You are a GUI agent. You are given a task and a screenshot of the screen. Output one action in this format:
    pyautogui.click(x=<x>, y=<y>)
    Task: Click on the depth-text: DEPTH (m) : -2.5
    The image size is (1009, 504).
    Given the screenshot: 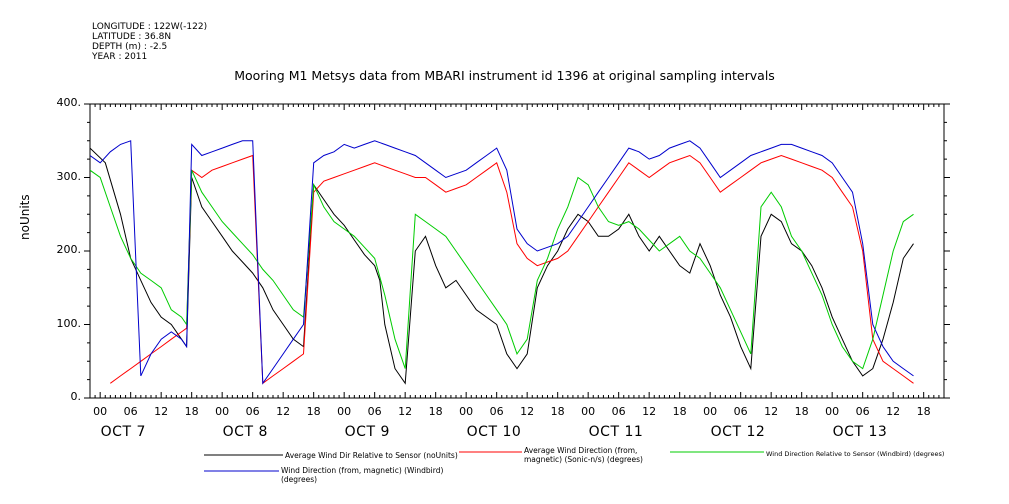 What is the action you would take?
    pyautogui.click(x=130, y=47)
    